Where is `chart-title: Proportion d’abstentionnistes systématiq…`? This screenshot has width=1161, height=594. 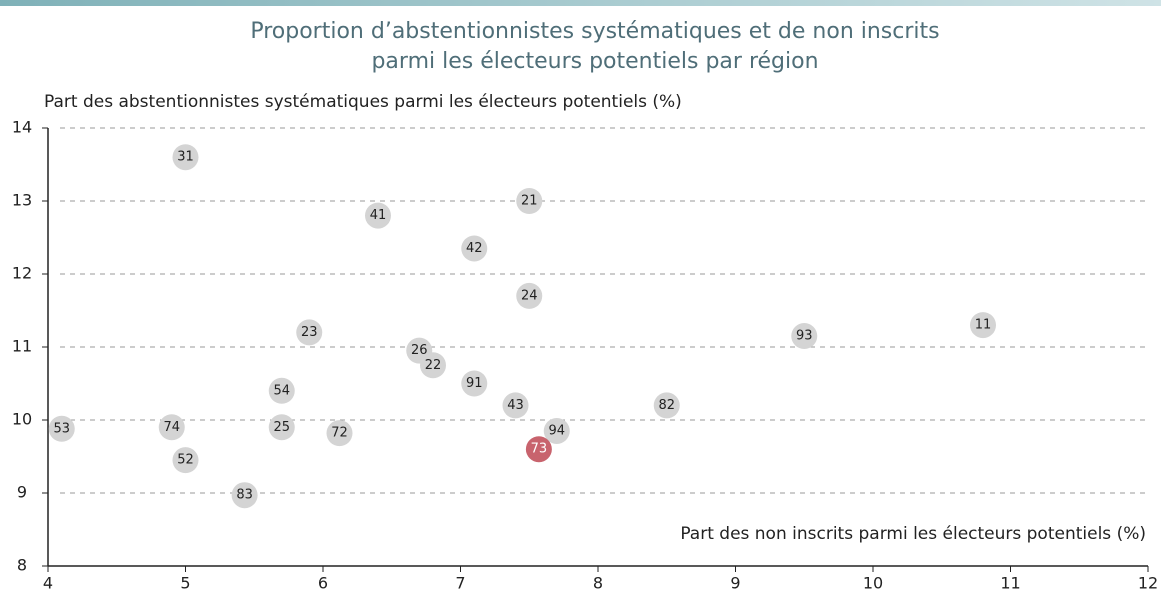
chart-title: Proportion d’abstentionnistes systématiq… is located at coordinates (594, 31).